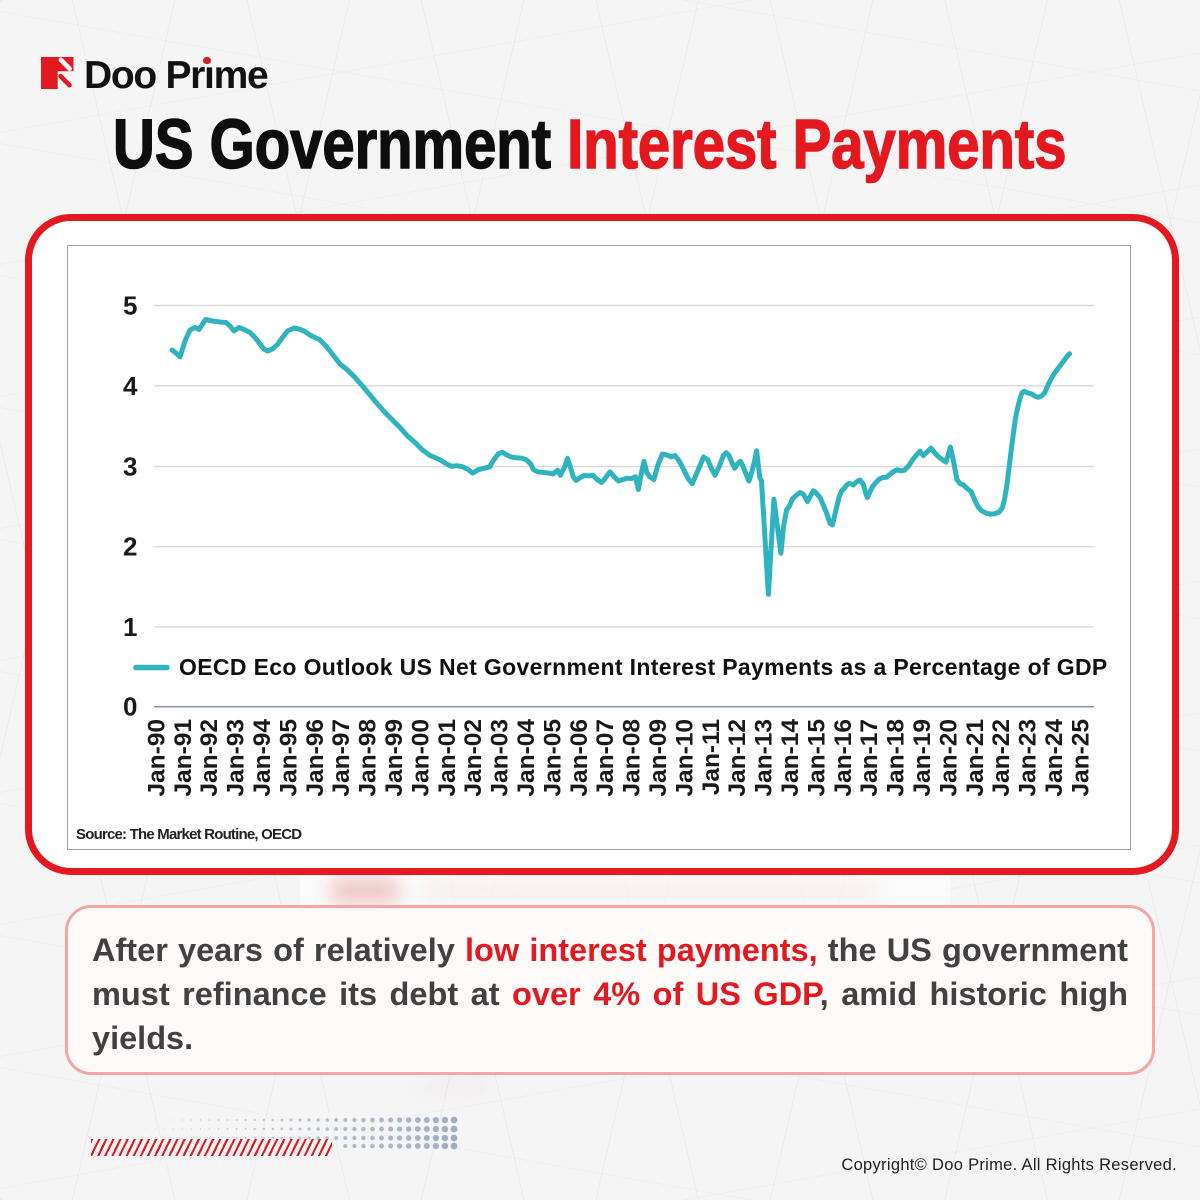  What do you see at coordinates (526, 758) in the screenshot?
I see `svg-text: Jan-04` at bounding box center [526, 758].